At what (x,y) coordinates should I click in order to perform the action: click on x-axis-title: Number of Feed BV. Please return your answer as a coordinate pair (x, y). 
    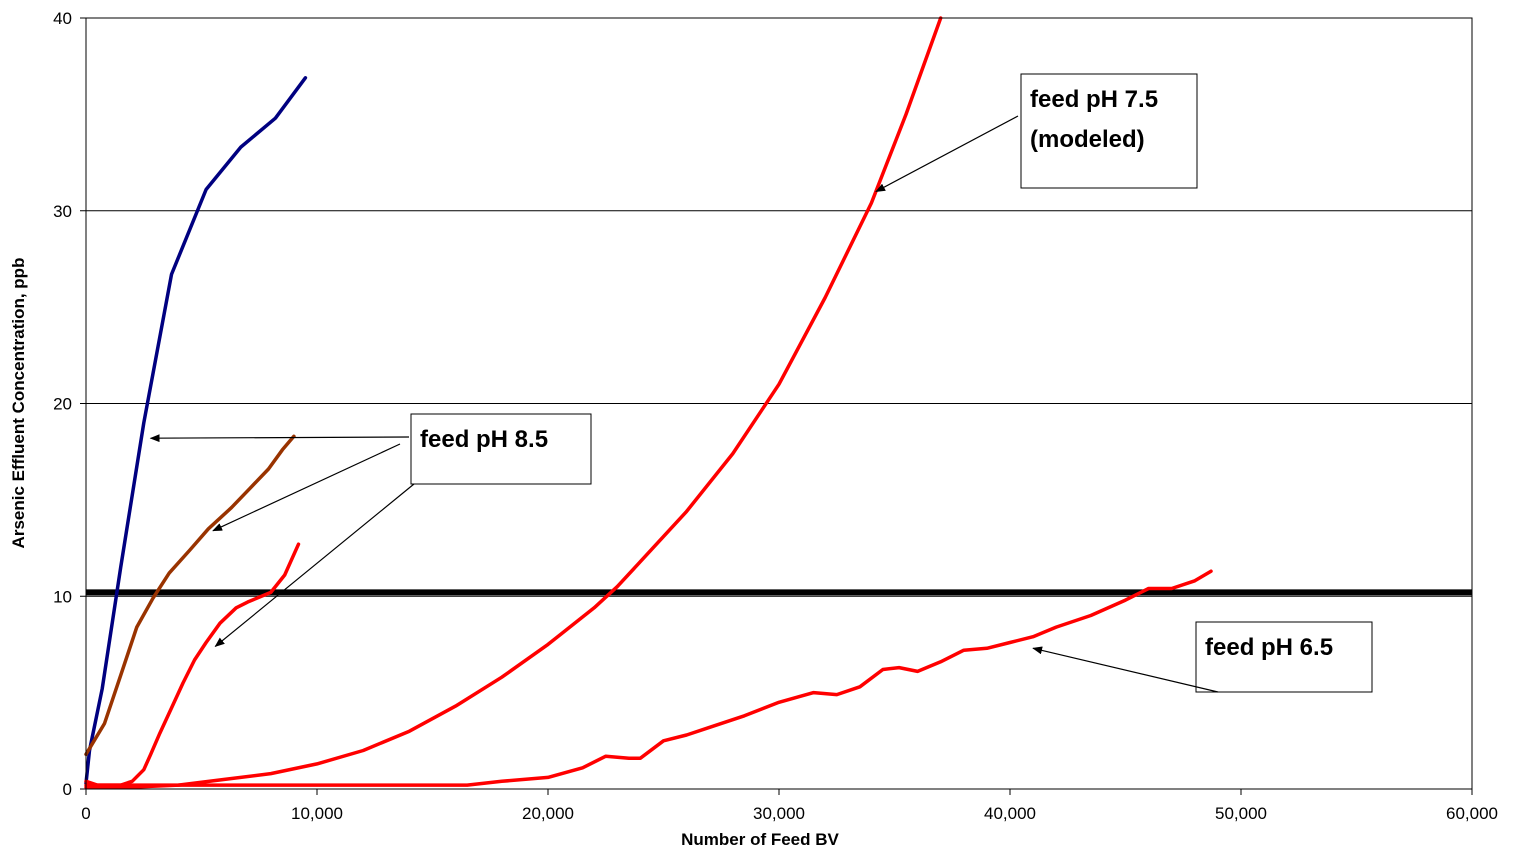
    Looking at the image, I should click on (760, 839).